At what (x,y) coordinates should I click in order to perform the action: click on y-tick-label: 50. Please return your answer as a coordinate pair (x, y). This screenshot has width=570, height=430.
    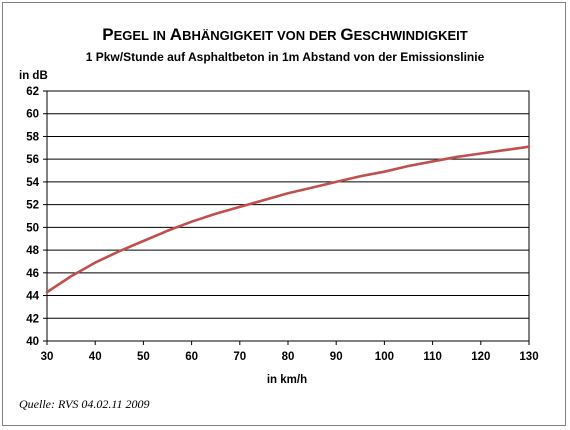
    Looking at the image, I should click on (32, 228).